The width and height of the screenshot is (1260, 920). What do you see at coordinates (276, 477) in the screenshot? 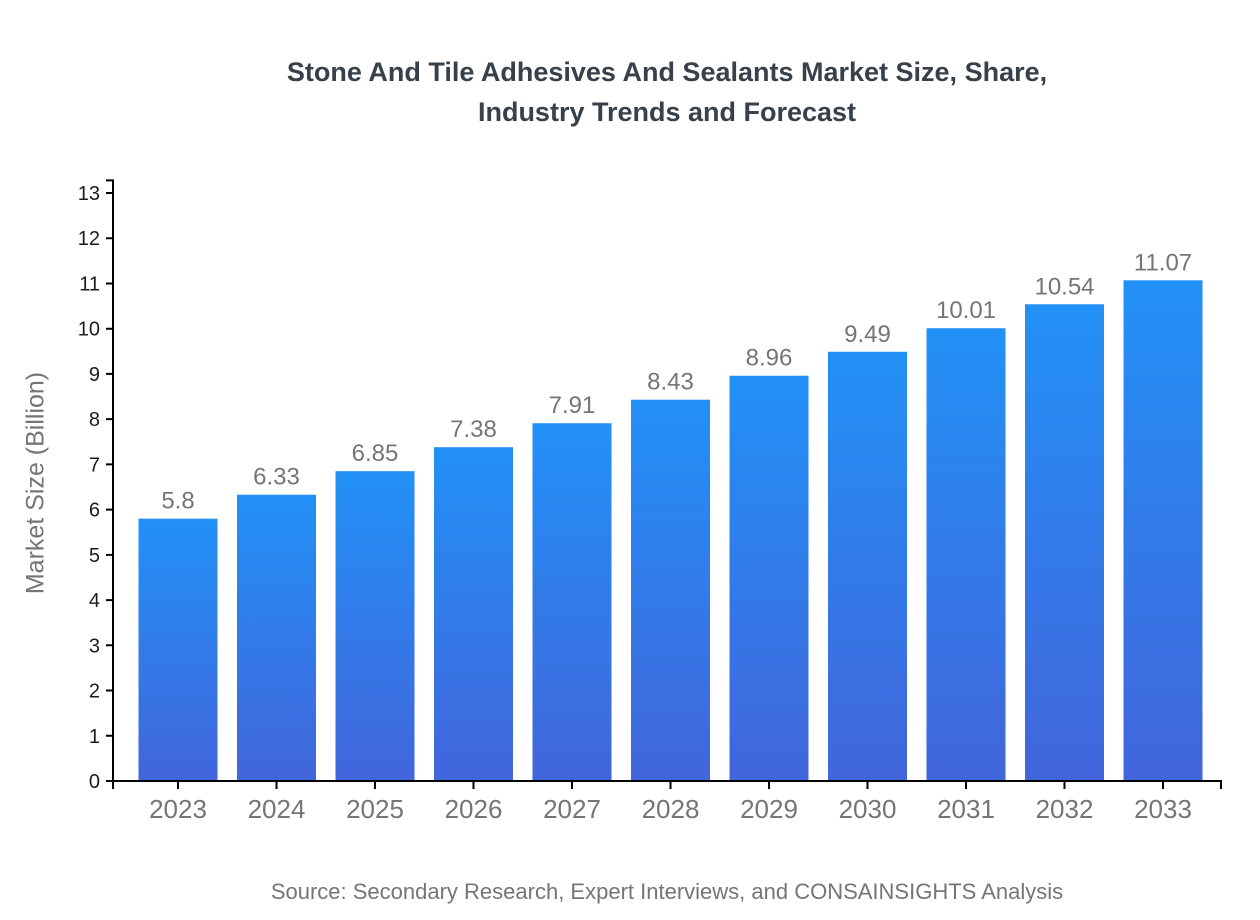
I see `bar-value-label: 6.33` at bounding box center [276, 477].